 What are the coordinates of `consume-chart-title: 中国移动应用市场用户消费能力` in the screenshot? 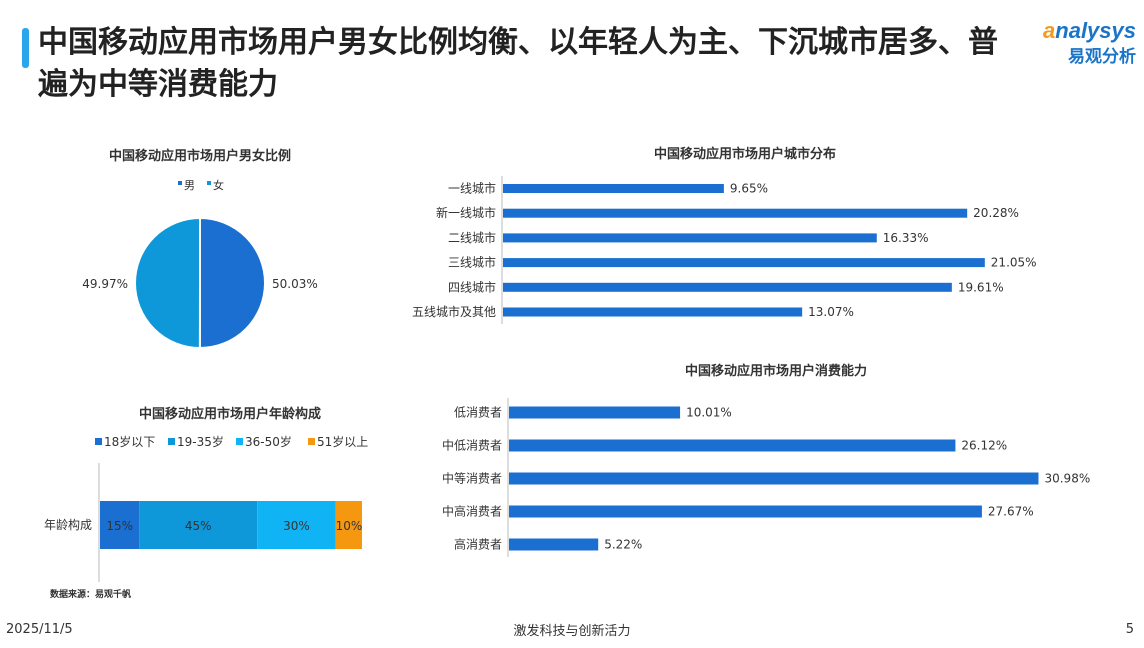 It's located at (776, 371).